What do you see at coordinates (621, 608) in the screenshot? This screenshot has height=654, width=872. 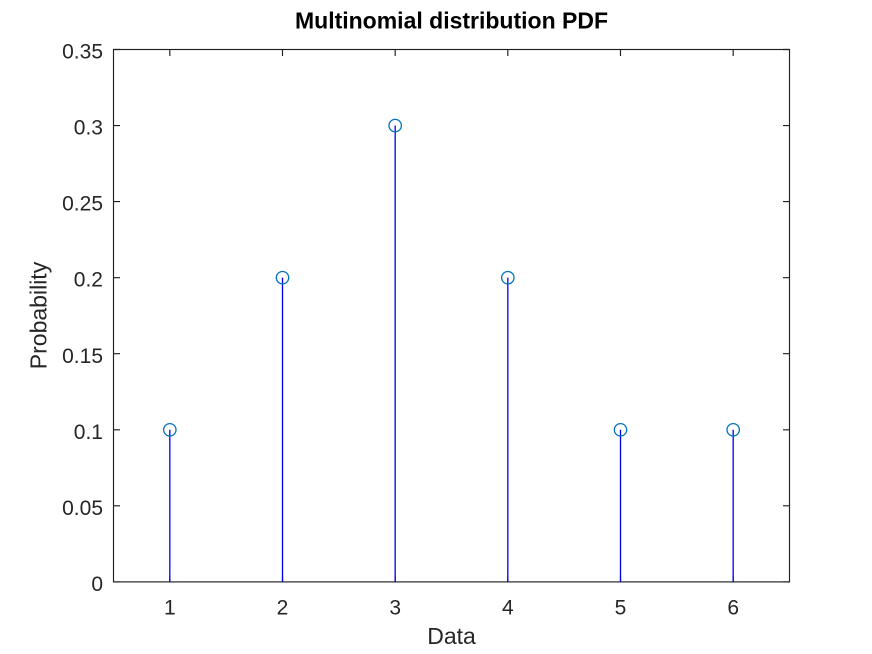 I see `svg-text: 5` at bounding box center [621, 608].